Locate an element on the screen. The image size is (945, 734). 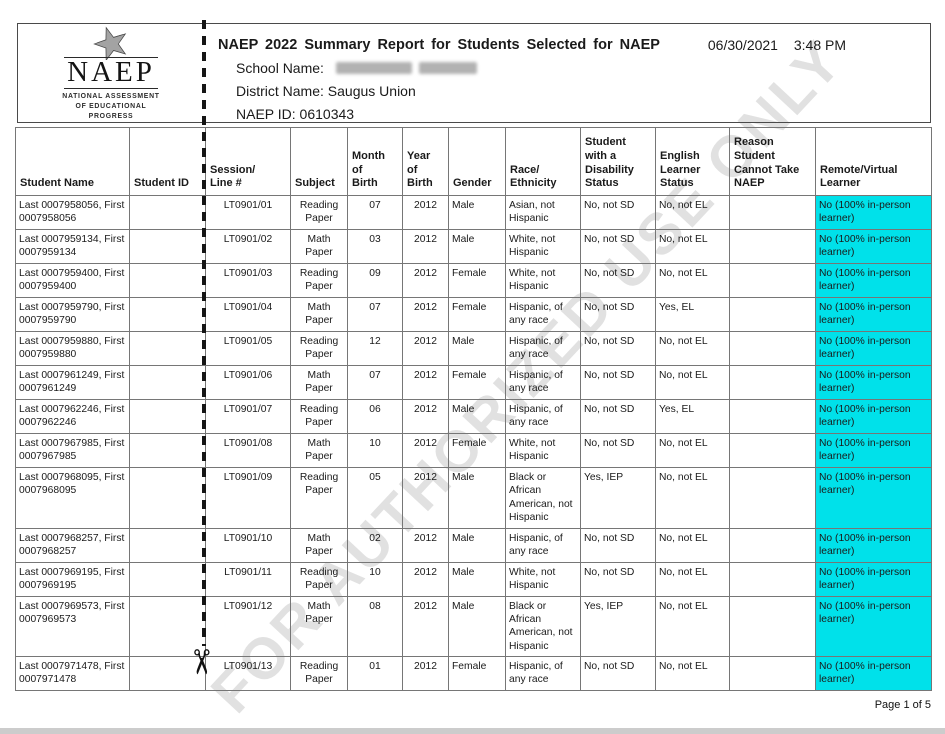
cell-name: Last 0007967985, First 0007967985 is located at coordinates (72, 450).